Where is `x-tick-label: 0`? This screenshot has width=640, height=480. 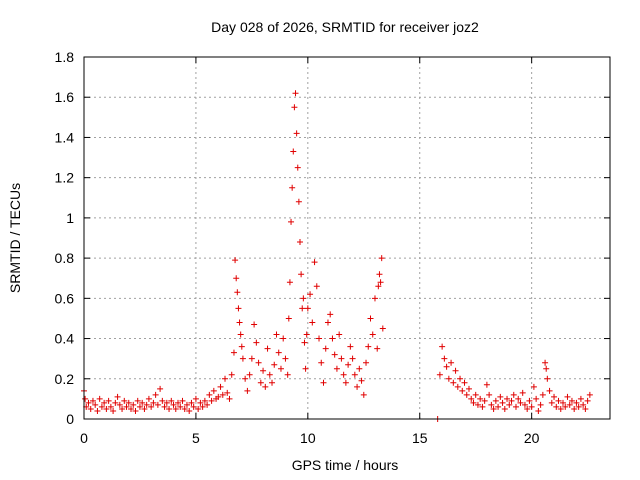 x-tick-label: 0 is located at coordinates (84, 438).